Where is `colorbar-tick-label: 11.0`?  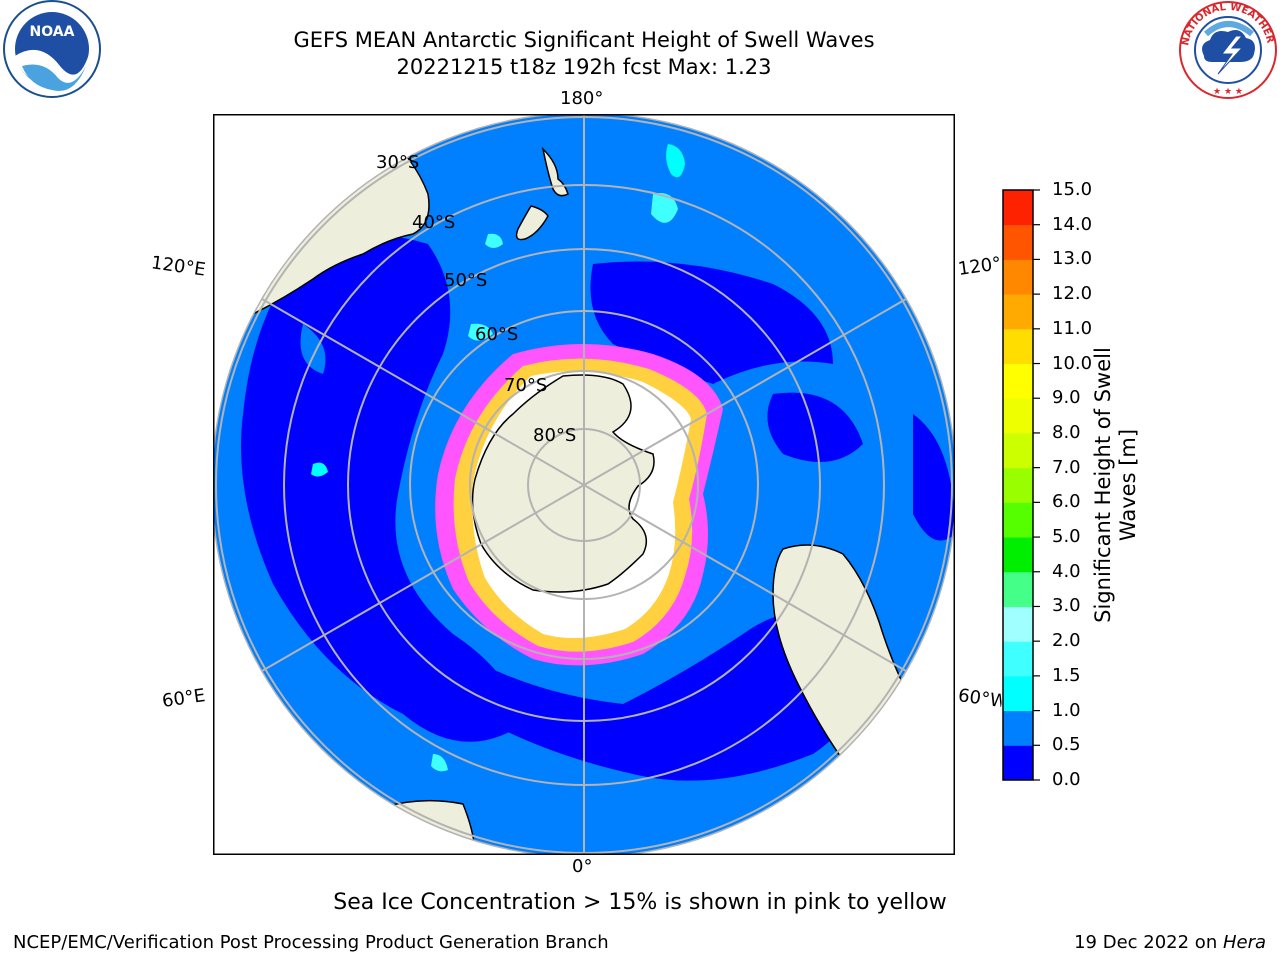 colorbar-tick-label: 11.0 is located at coordinates (1072, 328).